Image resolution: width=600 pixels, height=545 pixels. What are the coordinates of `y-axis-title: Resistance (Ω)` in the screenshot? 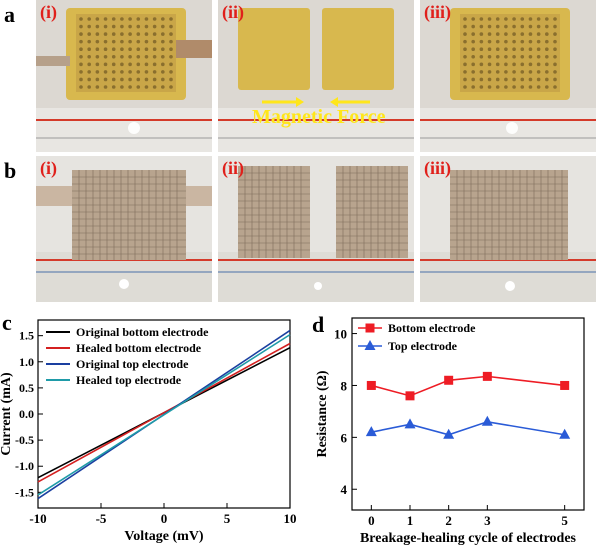 It's located at (322, 413).